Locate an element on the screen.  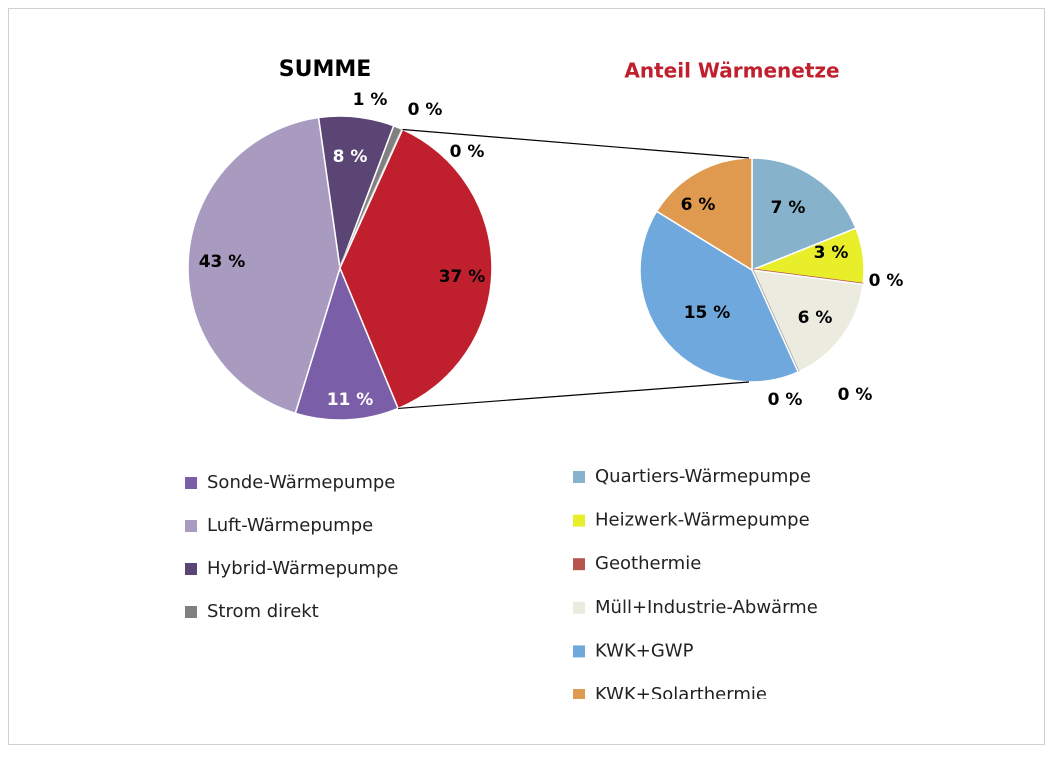
legend-label: Sonde-Wärmepumpe is located at coordinates (301, 482).